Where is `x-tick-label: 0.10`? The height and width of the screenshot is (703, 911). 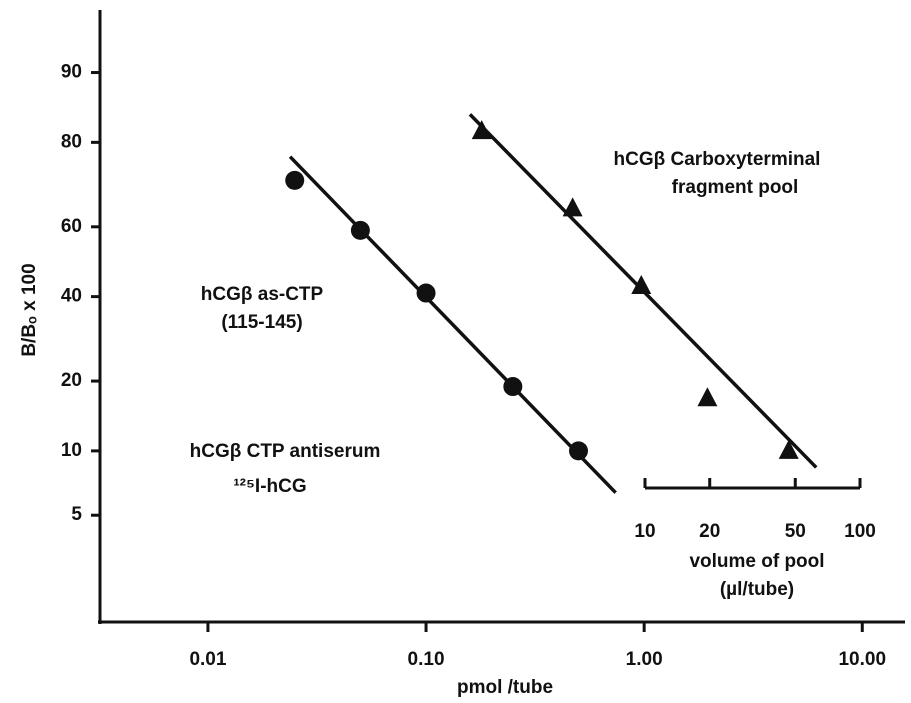 x-tick-label: 0.10 is located at coordinates (426, 659).